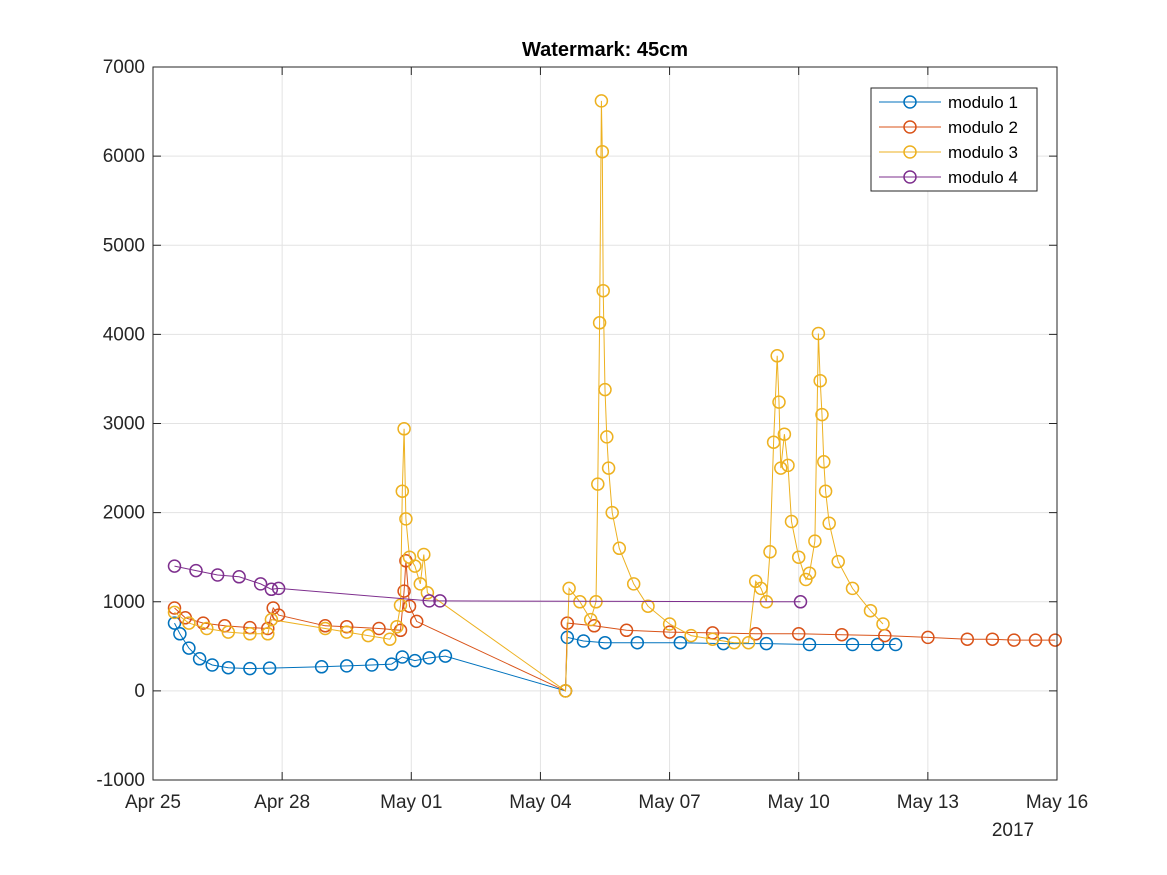  I want to click on legend-label: modulo 1, so click(983, 102).